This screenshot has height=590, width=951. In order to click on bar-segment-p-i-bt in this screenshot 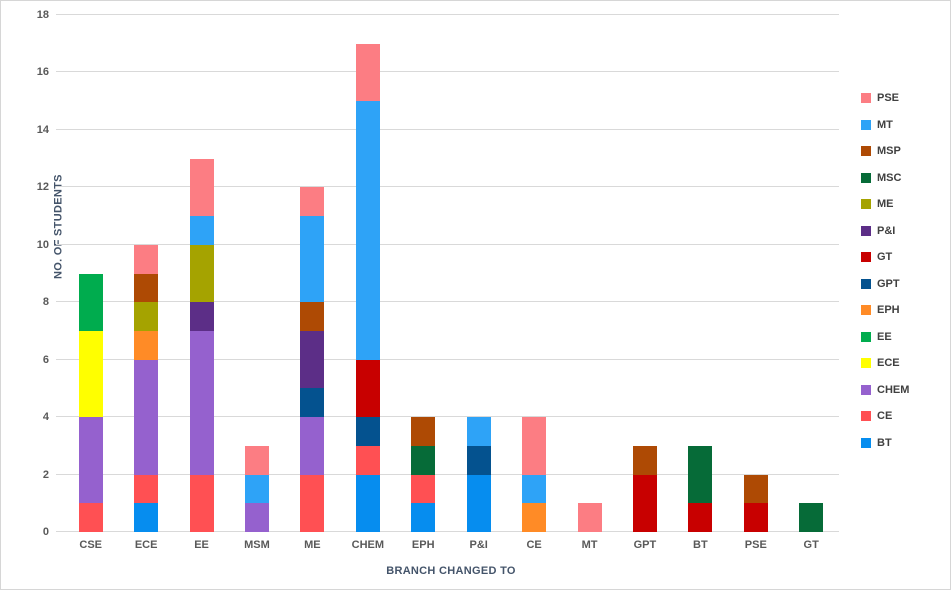, I will do `click(478, 503)`.